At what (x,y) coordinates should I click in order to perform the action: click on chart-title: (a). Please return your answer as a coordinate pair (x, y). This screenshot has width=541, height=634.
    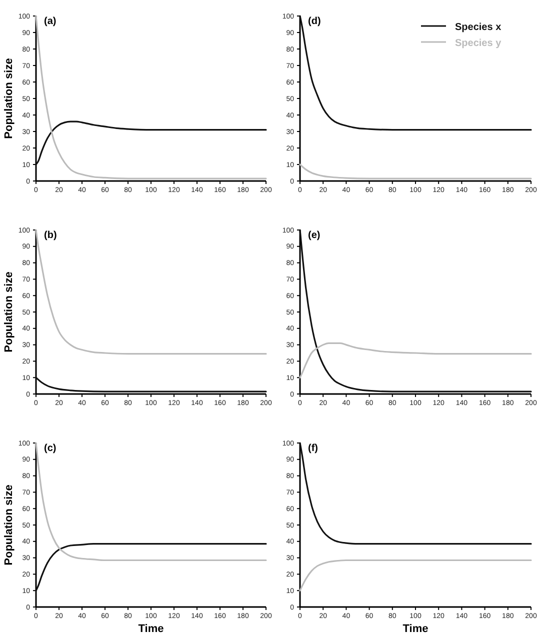
    Looking at the image, I should click on (50, 21).